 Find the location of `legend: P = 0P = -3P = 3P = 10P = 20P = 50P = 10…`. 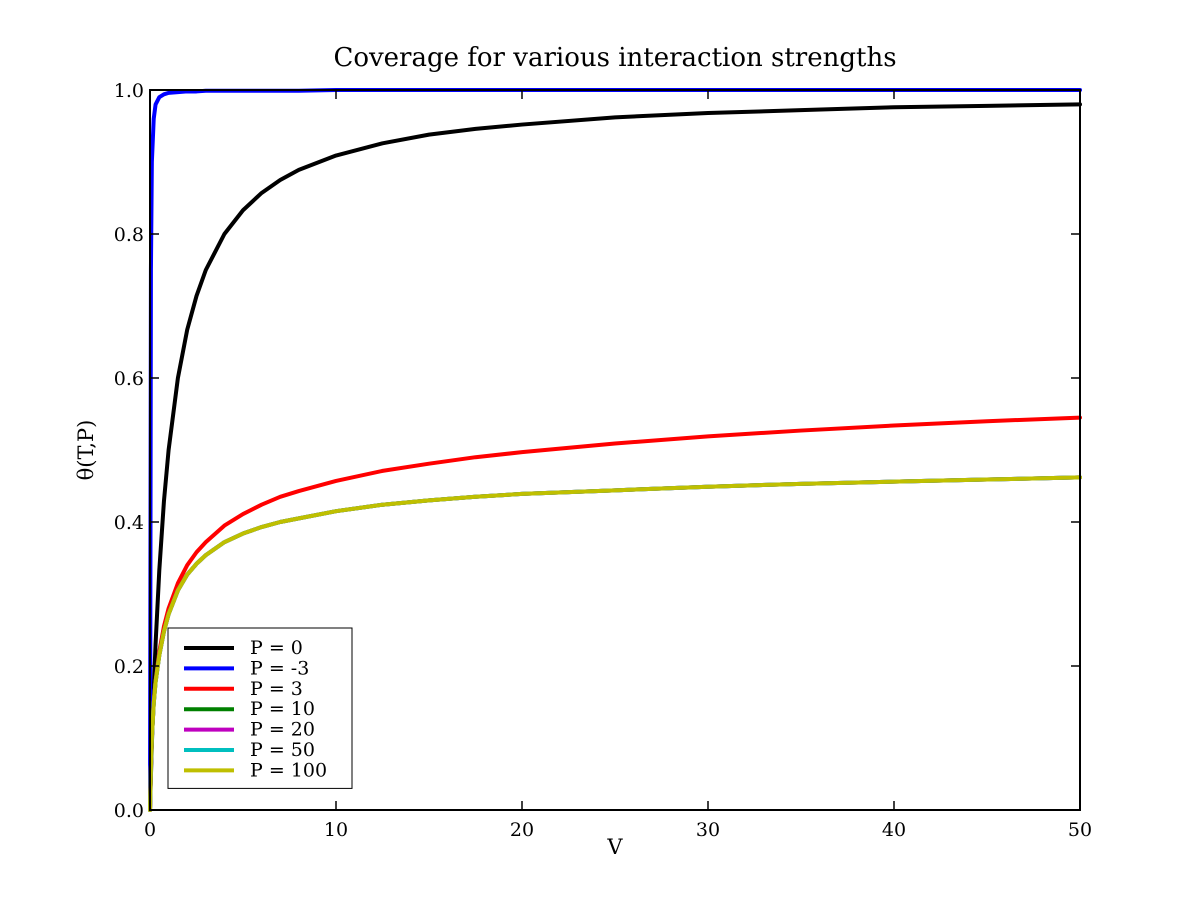

legend: P = 0P = -3P = 3P = 10P = 20P = 50P = 10… is located at coordinates (260, 708).